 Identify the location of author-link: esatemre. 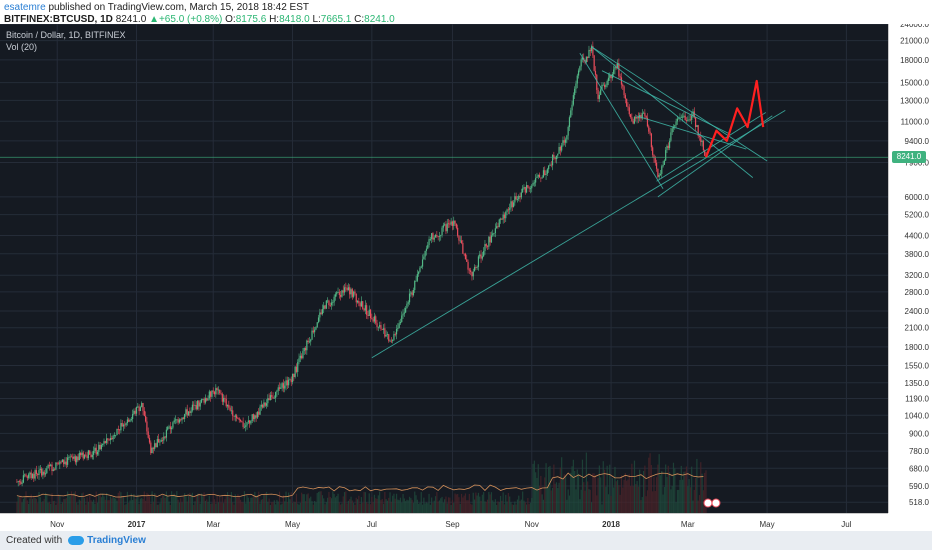
(25, 7).